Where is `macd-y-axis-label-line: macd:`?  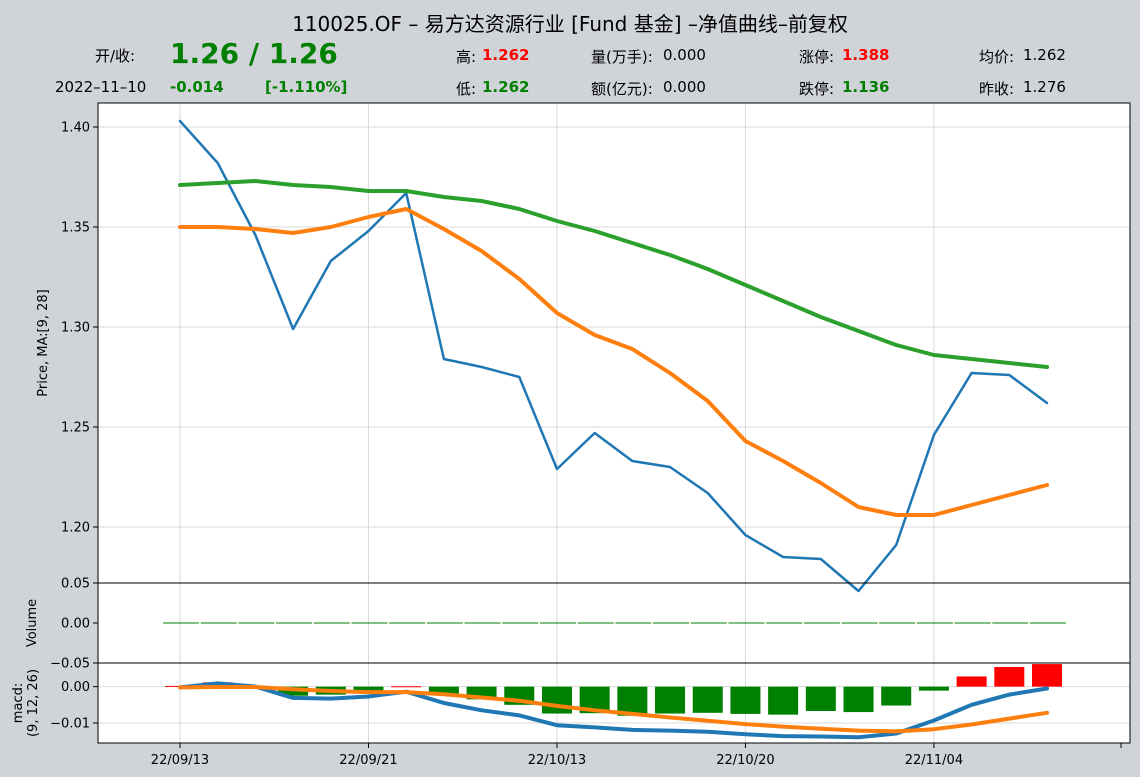 macd-y-axis-label-line: macd: is located at coordinates (18, 703).